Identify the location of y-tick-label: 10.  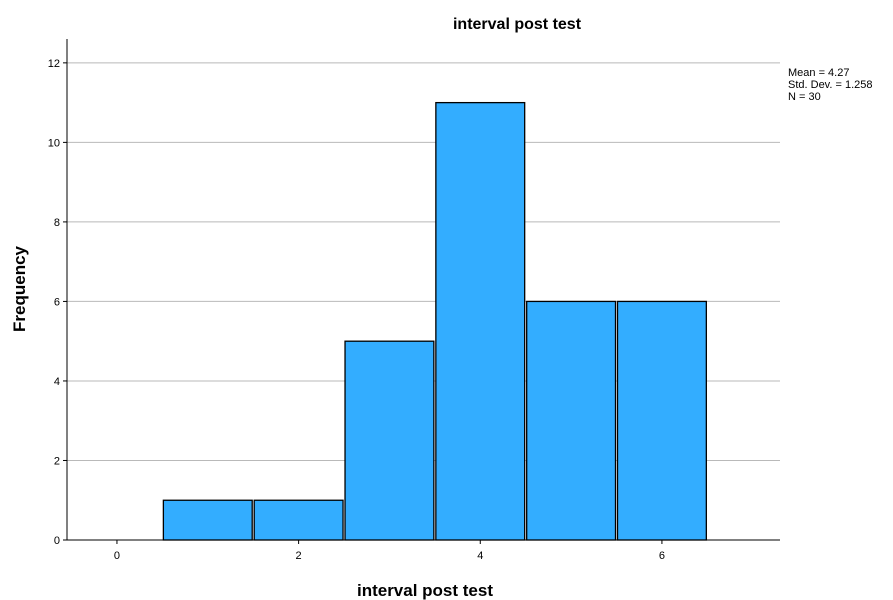
(54, 143).